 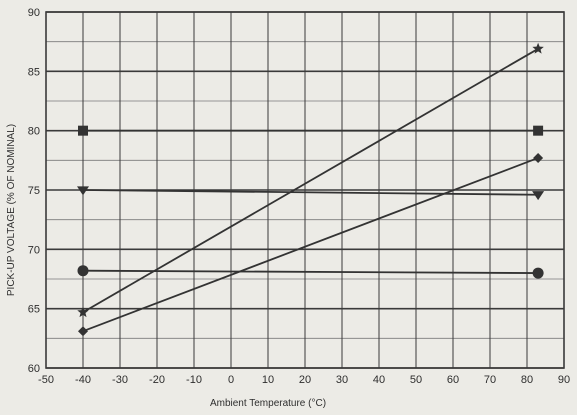 I want to click on y-tick-label: 70, so click(x=34, y=250).